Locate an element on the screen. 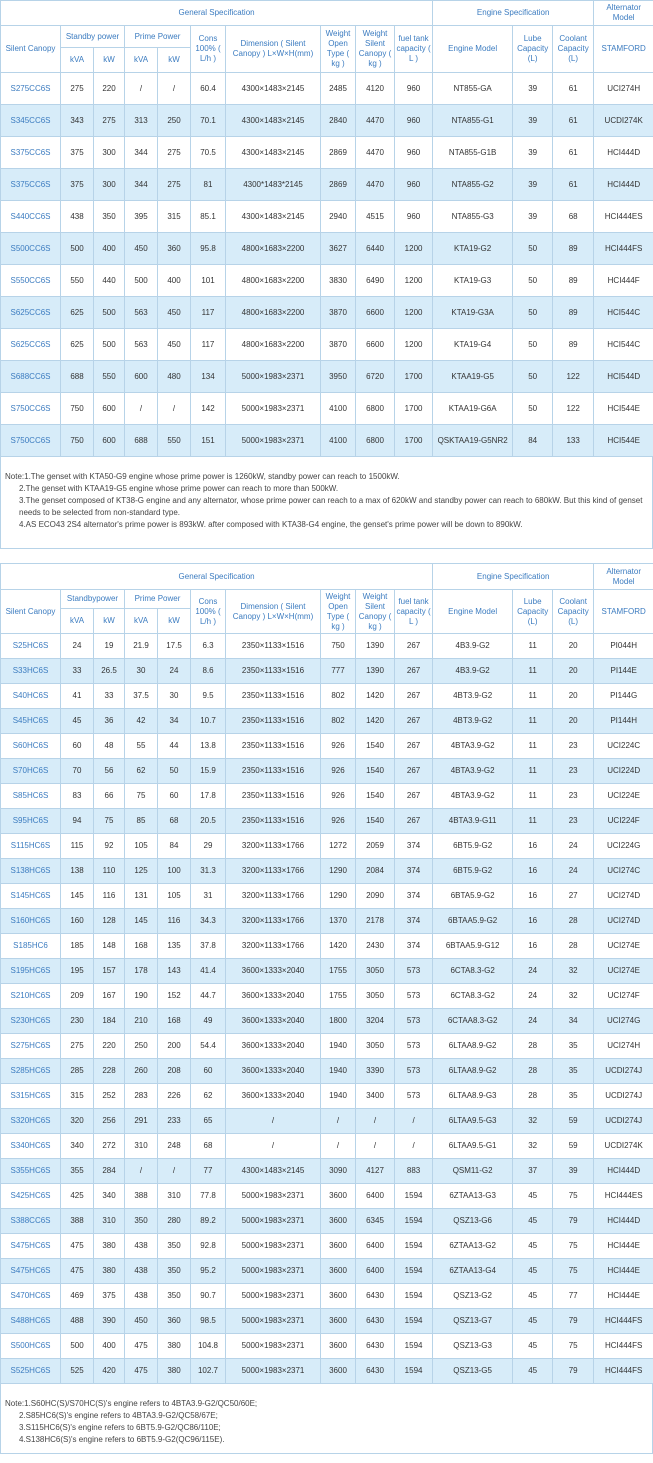 The height and width of the screenshot is (1463, 653). table-cell: S470HC6S is located at coordinates (30, 1296).